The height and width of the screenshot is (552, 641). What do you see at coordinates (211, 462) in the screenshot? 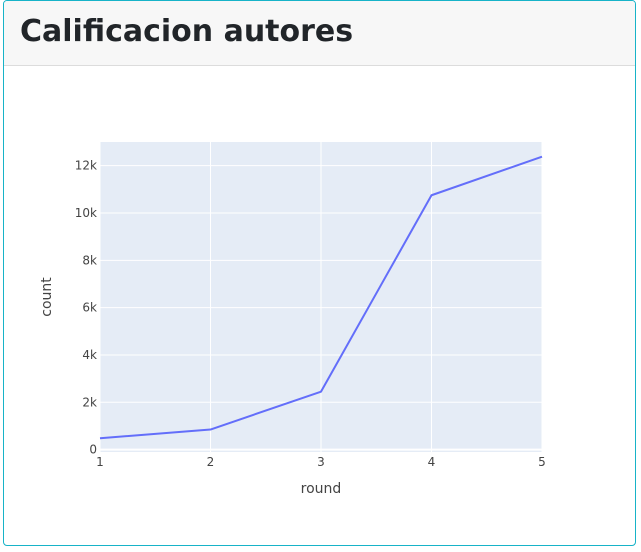
I see `x-tick-label: 2` at bounding box center [211, 462].